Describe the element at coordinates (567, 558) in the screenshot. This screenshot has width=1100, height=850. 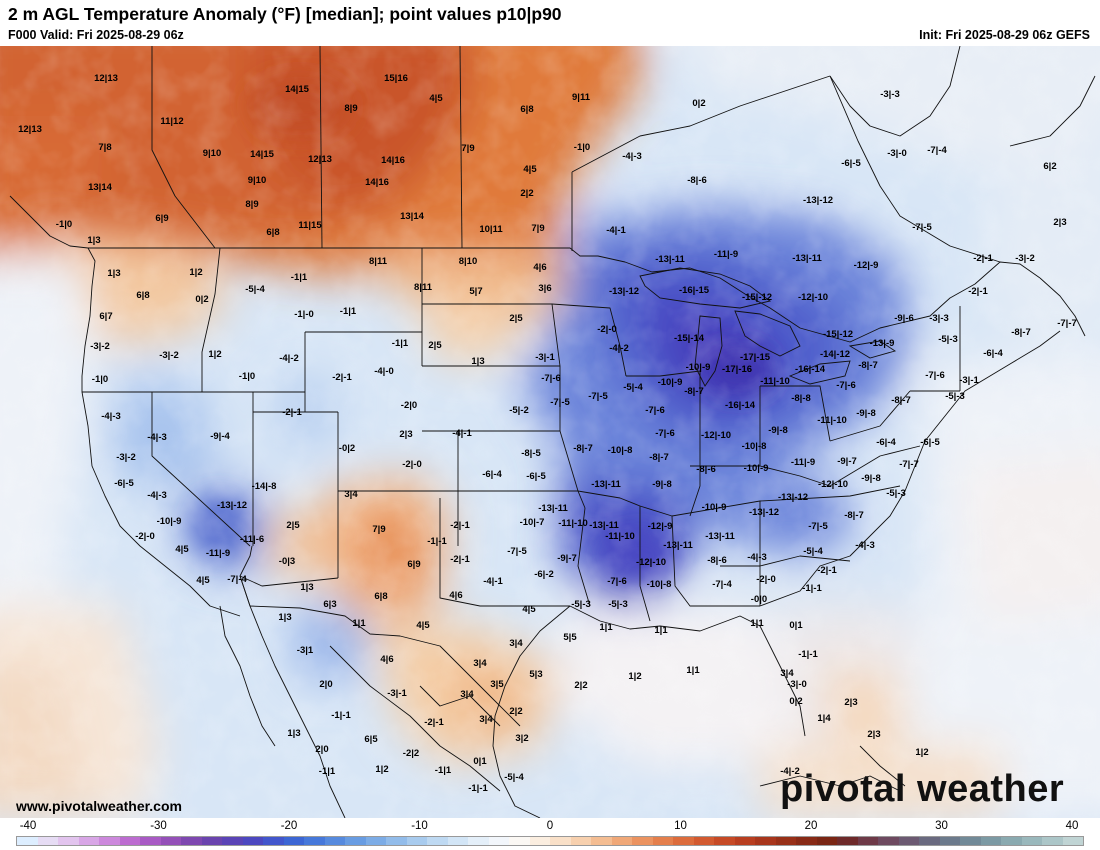
I see `point-value-label: -9|-7` at that location.